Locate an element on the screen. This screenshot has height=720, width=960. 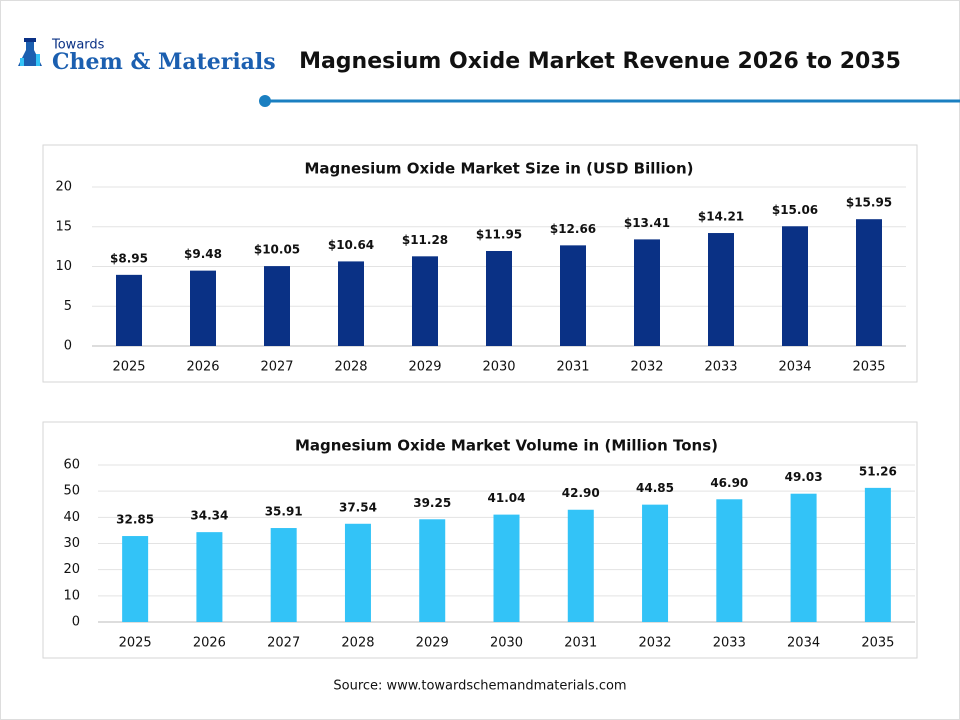
y-tick-label: 40 is located at coordinates (71, 517).